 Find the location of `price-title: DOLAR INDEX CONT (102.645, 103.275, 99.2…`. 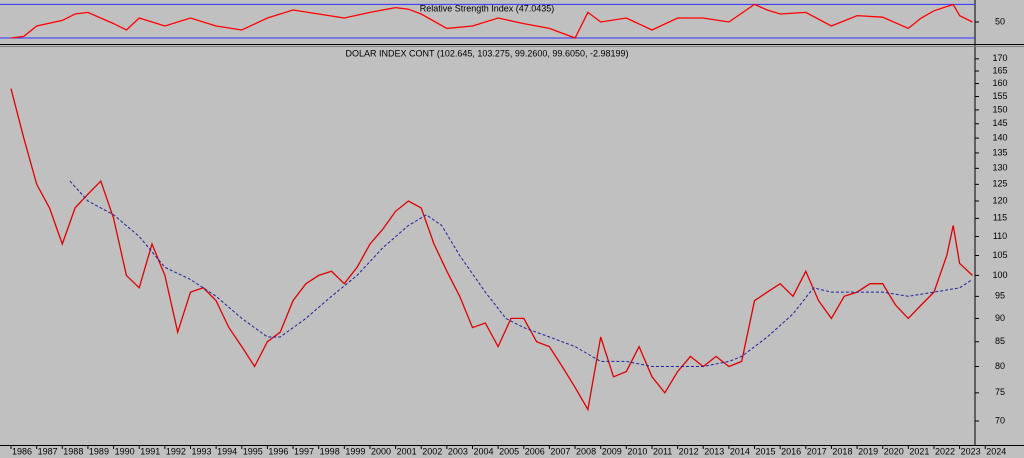

price-title: DOLAR INDEX CONT (102.645, 103.275, 99.2… is located at coordinates (486, 53).